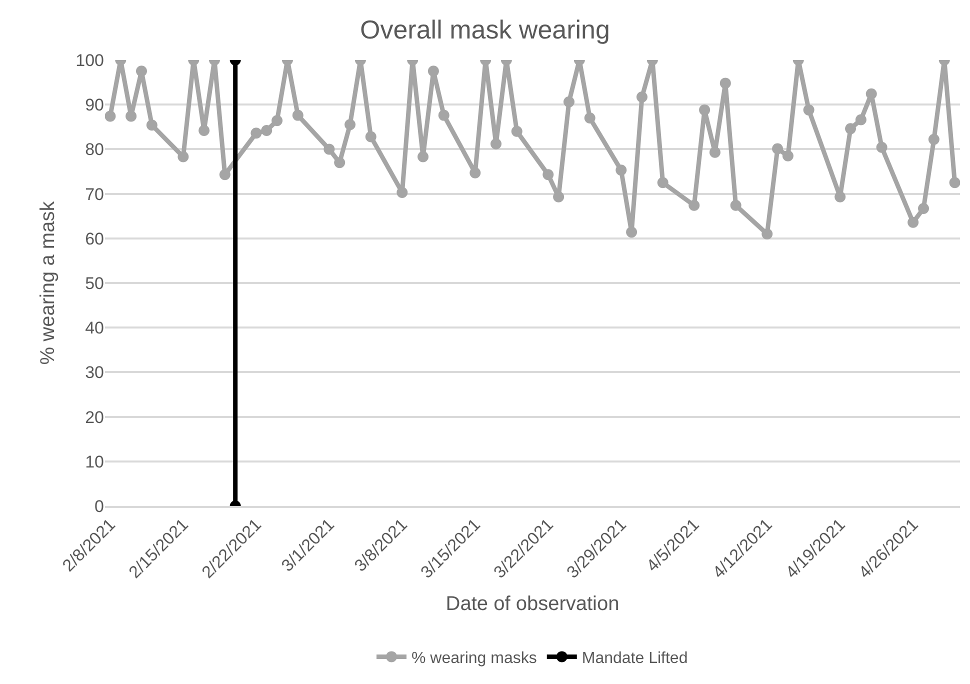  I want to click on y-tick-label: 20, so click(94, 417).